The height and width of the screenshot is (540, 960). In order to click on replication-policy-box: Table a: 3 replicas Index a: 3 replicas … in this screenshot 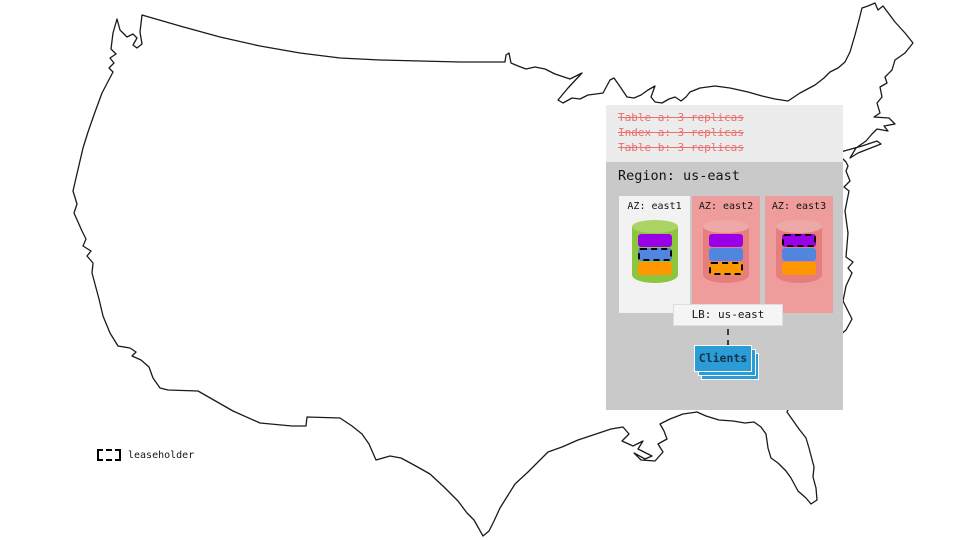, I will do `click(724, 133)`.